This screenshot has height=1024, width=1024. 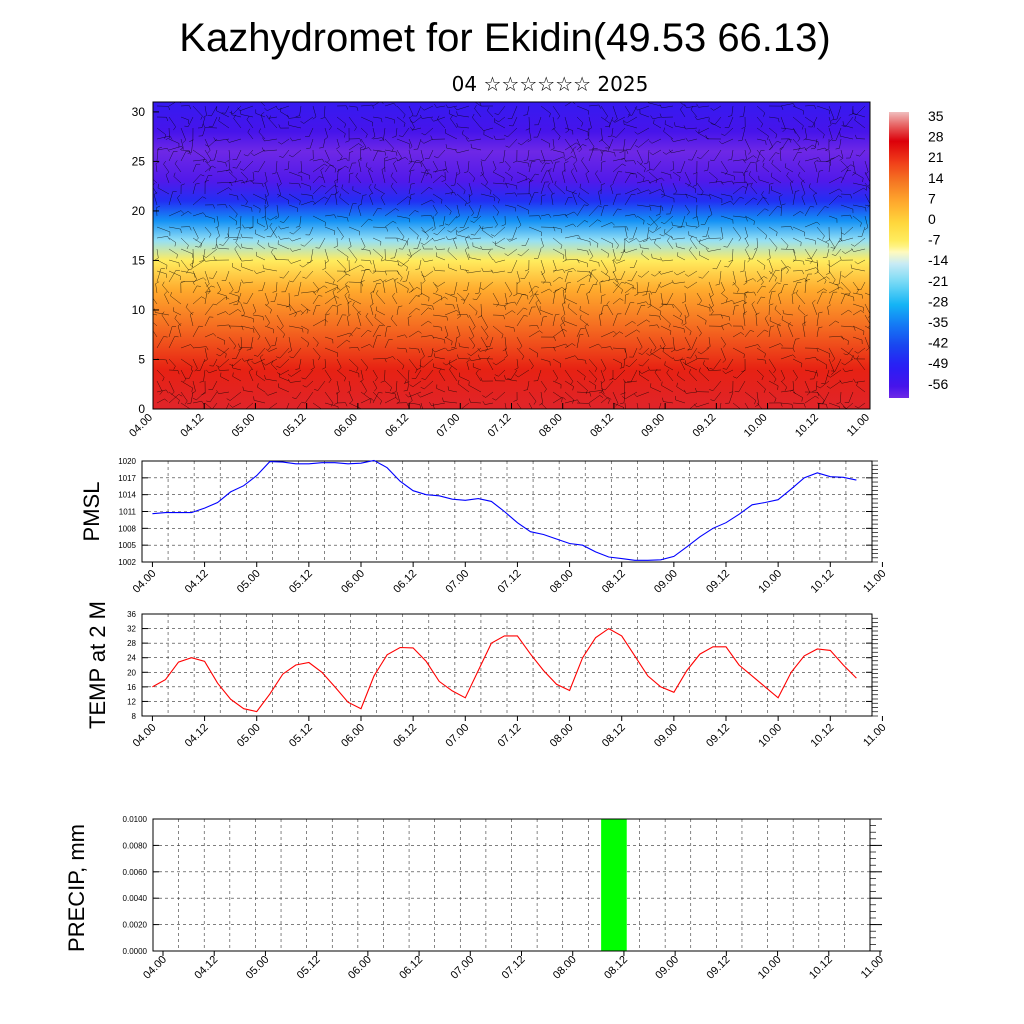 I want to click on pmsl-x-tick-label: 08.00, so click(x=562, y=582).